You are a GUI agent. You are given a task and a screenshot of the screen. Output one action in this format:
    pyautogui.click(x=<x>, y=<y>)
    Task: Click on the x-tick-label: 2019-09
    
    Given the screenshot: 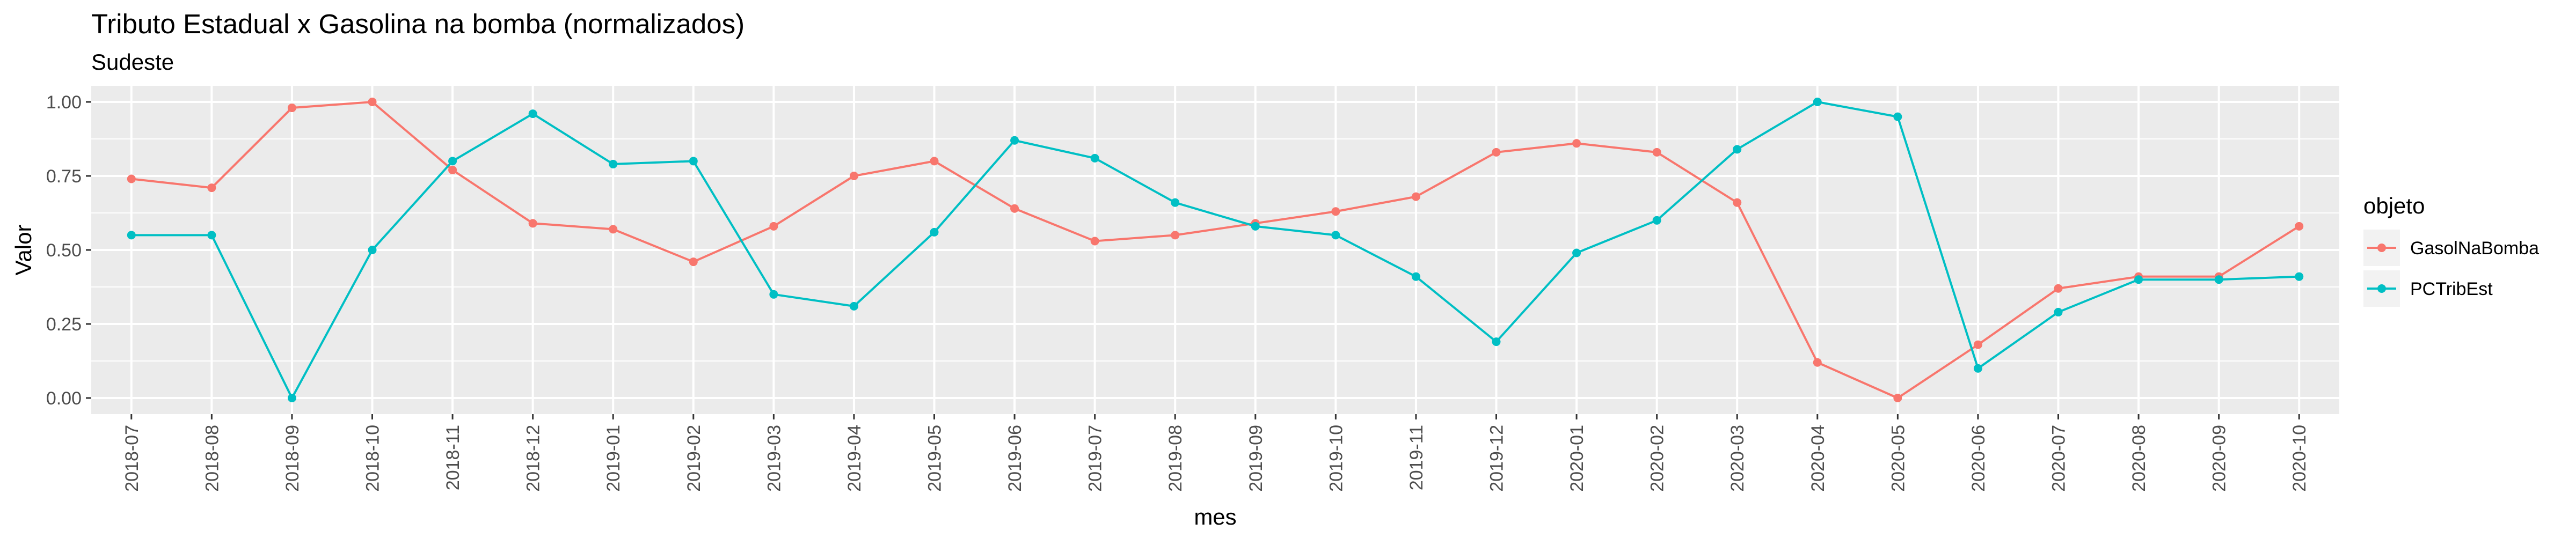 What is the action you would take?
    pyautogui.click(x=1256, y=459)
    